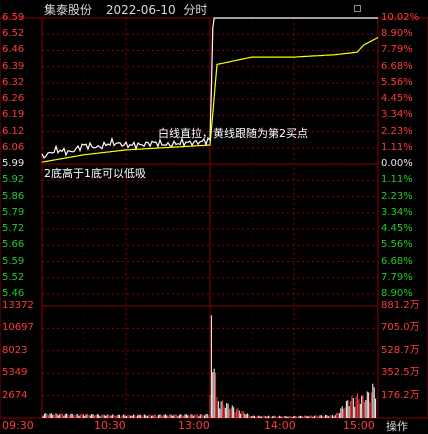  What do you see at coordinates (13, 115) in the screenshot?
I see `price-tick-label: 6.19` at bounding box center [13, 115].